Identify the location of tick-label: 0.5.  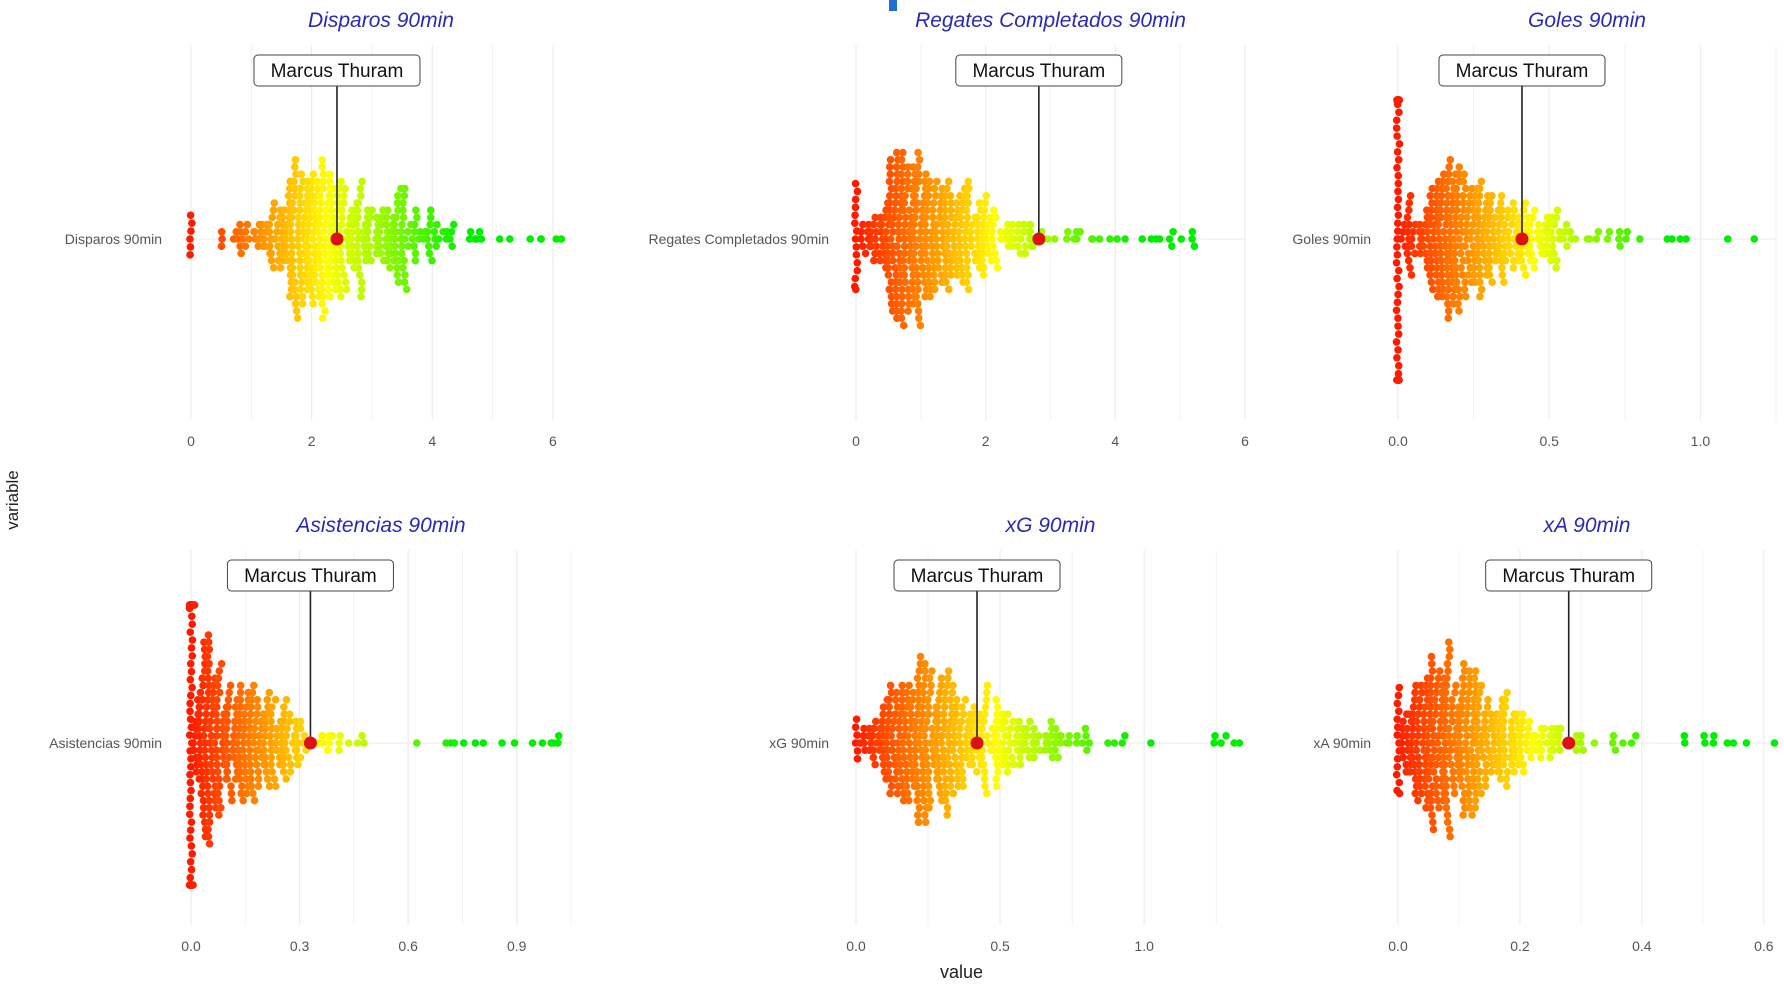
(1549, 441).